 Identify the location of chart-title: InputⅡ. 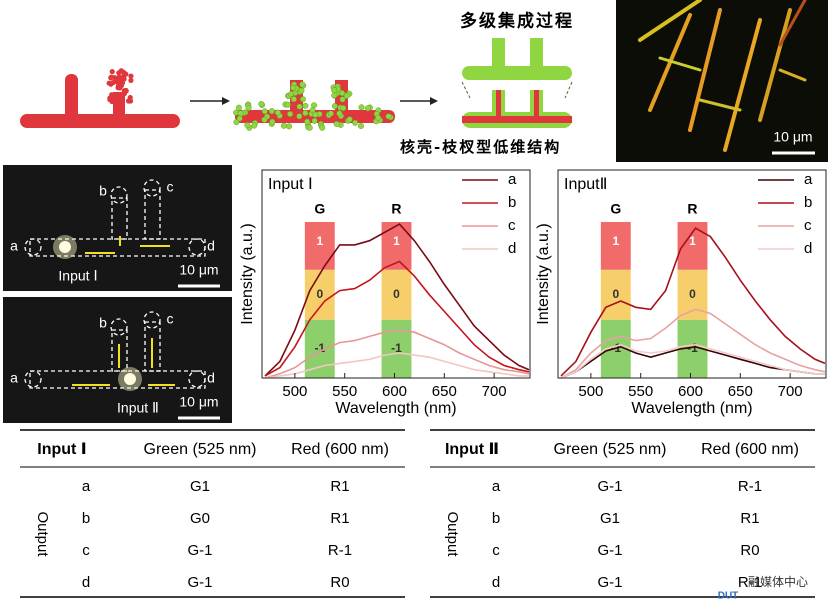
(585, 184).